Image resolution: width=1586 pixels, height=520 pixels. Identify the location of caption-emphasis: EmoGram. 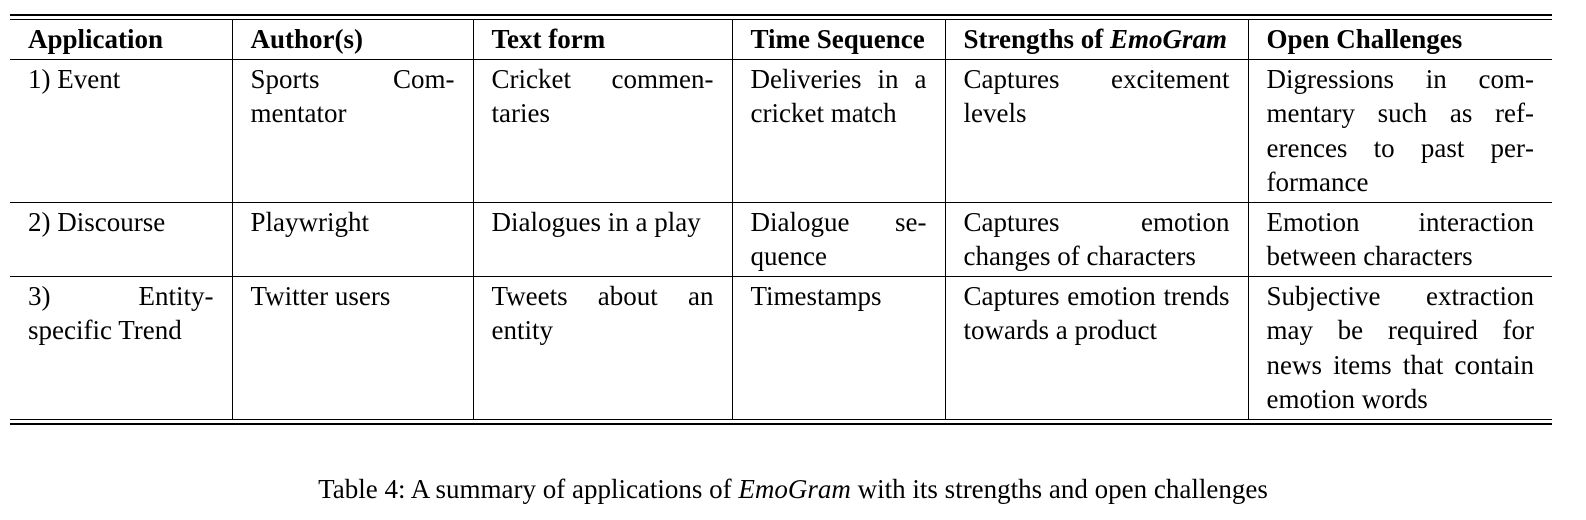
(794, 489).